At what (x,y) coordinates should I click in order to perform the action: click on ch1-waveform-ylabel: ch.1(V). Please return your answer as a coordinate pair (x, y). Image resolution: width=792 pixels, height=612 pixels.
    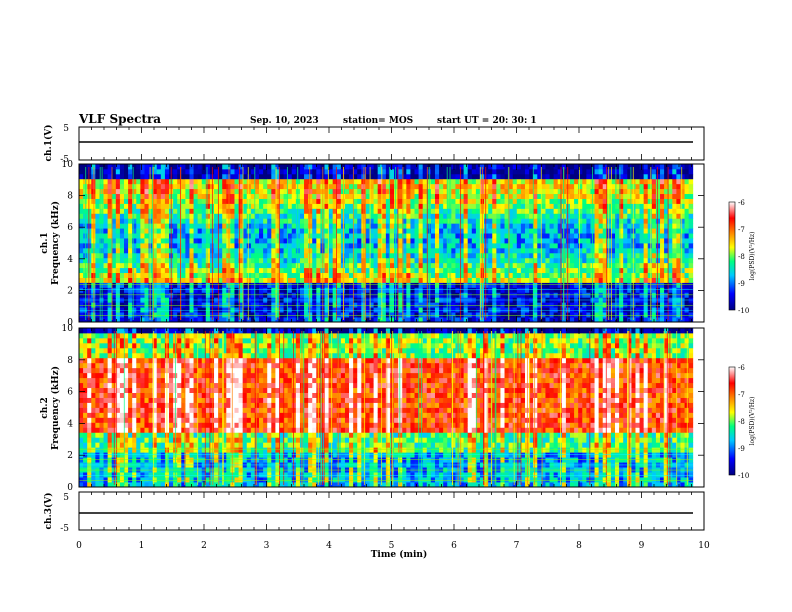
    Looking at the image, I should click on (48, 143).